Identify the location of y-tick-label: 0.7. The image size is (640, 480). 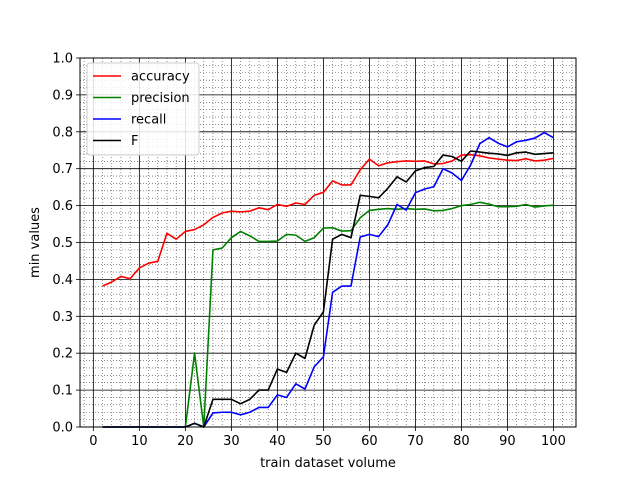
(62, 169).